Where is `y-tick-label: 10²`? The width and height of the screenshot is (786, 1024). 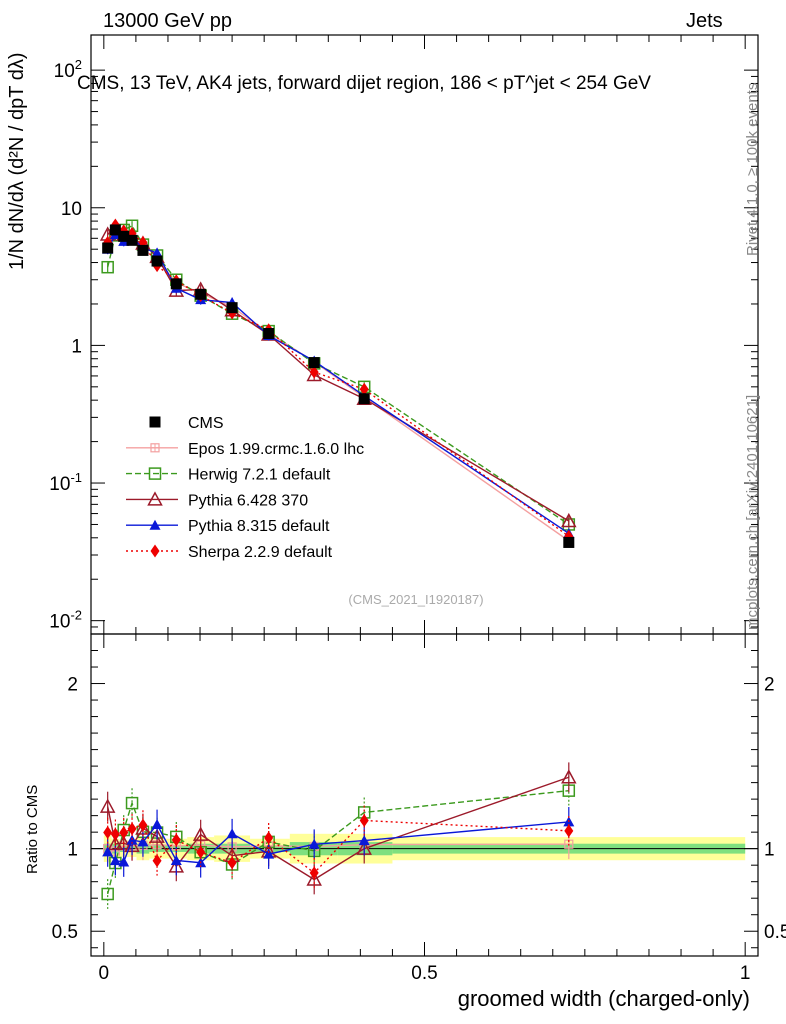
y-tick-label: 10² is located at coordinates (68, 69).